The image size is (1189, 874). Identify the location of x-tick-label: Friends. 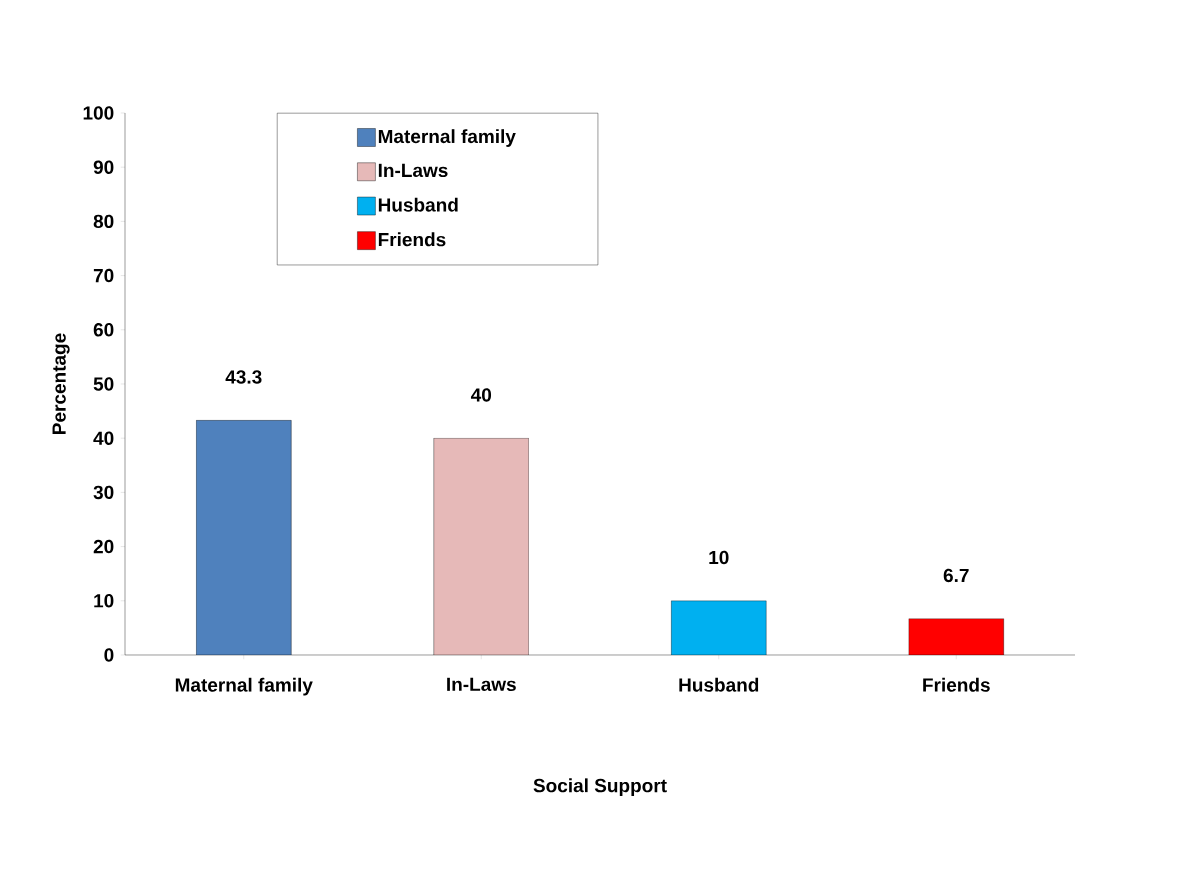
(956, 684).